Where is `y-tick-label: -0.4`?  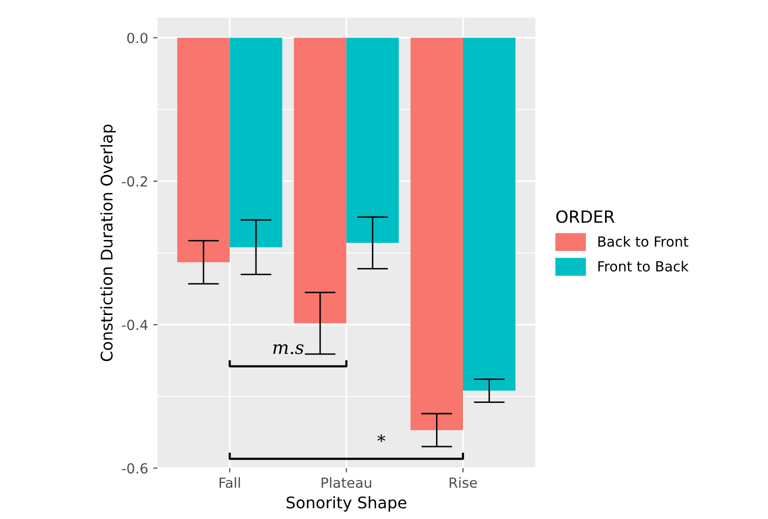 y-tick-label: -0.4 is located at coordinates (135, 325).